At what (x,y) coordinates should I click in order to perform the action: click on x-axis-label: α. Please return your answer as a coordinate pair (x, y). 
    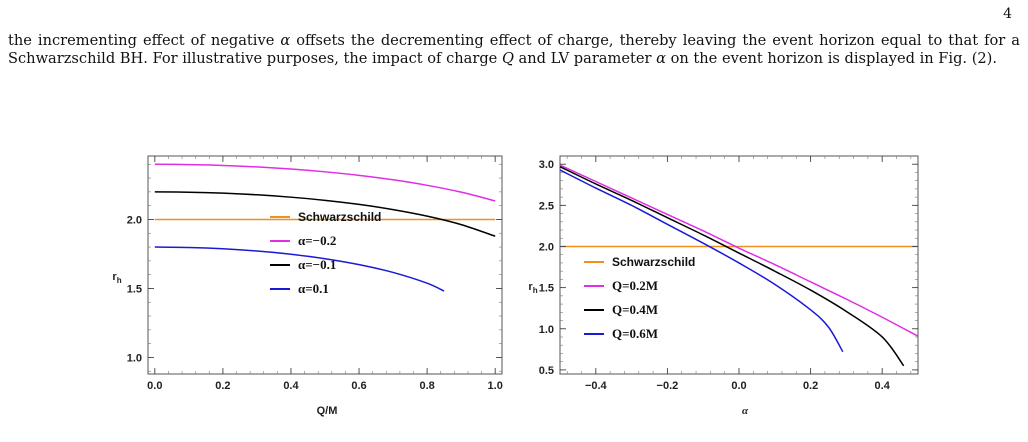
    Looking at the image, I should click on (745, 411).